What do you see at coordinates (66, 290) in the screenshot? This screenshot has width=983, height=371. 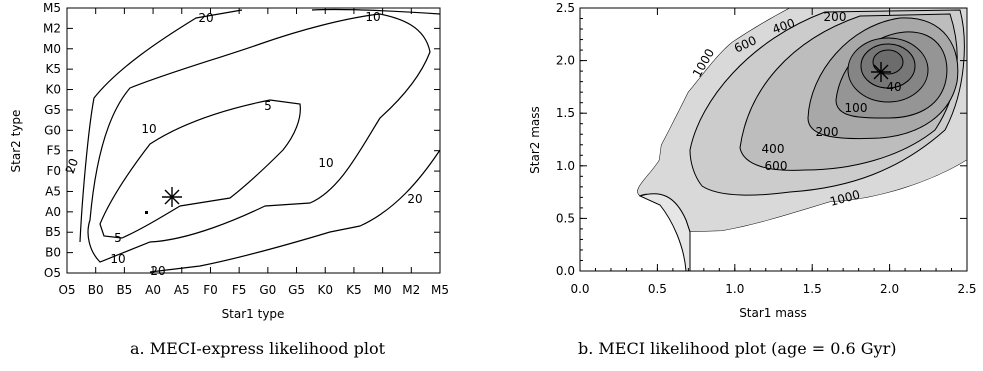 I see `a-xtick-label: O5` at bounding box center [66, 290].